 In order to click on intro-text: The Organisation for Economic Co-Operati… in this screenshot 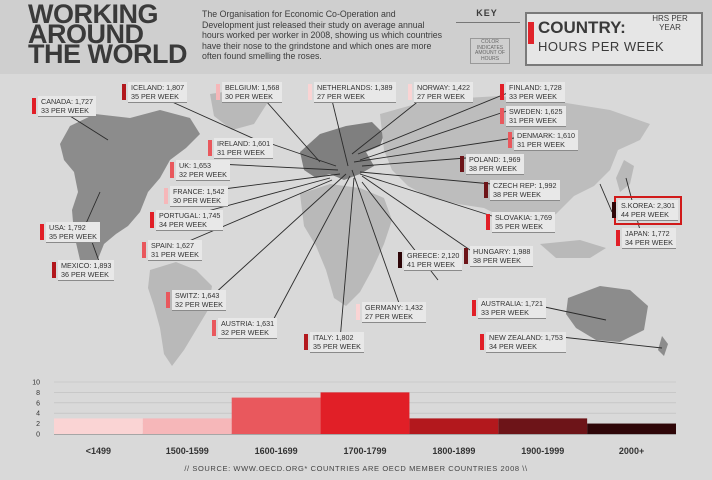, I will do `click(322, 35)`.